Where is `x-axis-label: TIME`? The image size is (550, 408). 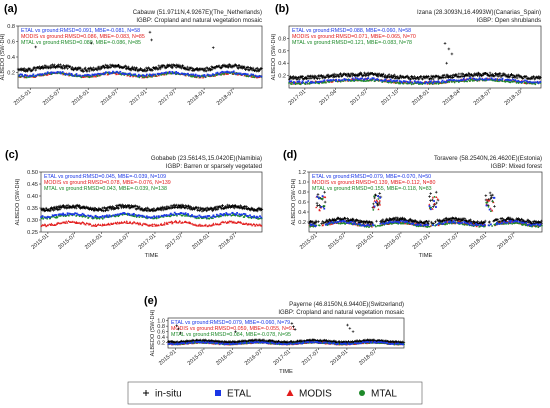
x-axis-label: TIME is located at coordinates (286, 372).